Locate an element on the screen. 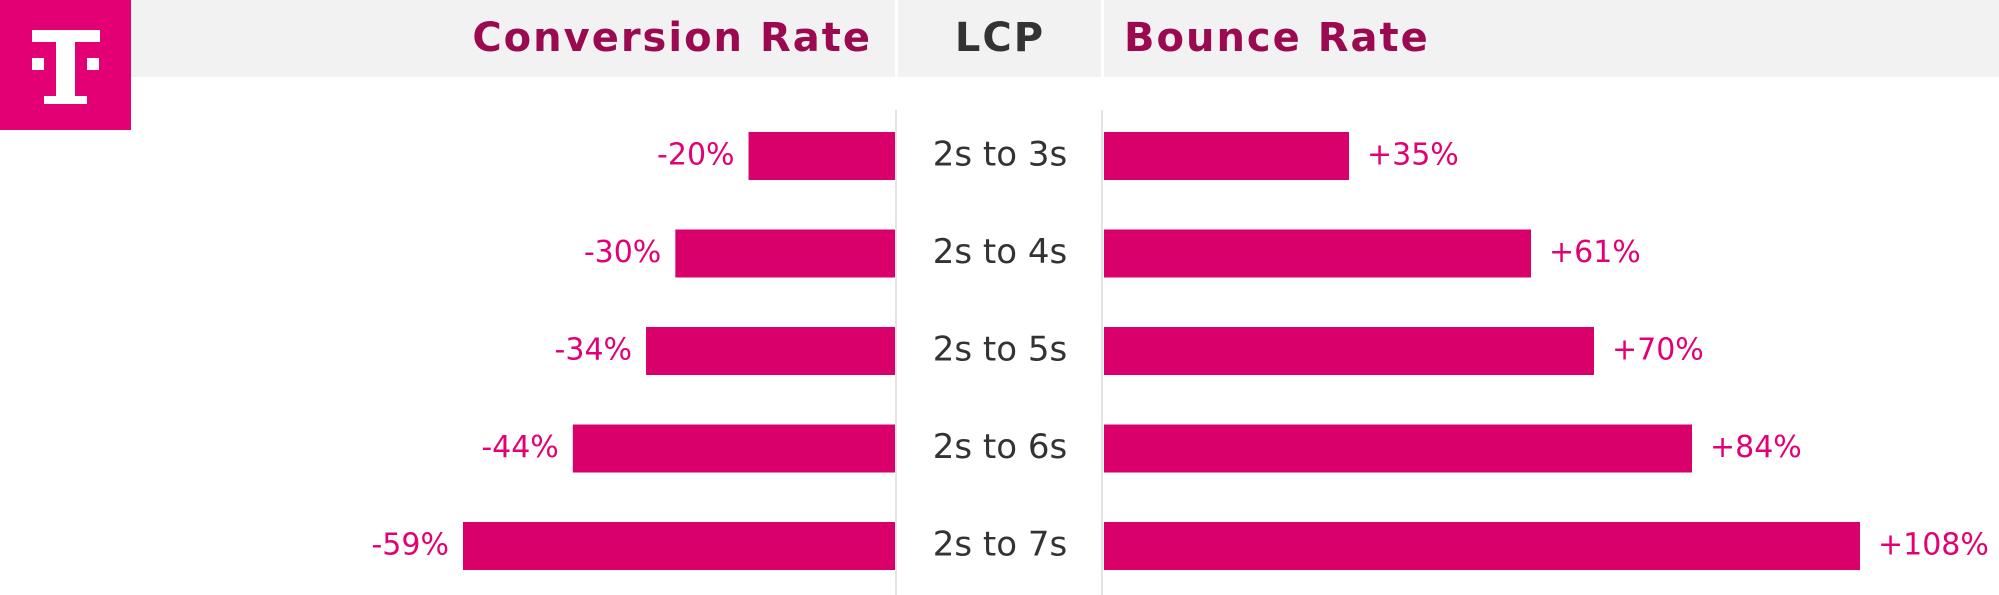 This screenshot has width=1999, height=595. value-label: +35% is located at coordinates (1413, 155).